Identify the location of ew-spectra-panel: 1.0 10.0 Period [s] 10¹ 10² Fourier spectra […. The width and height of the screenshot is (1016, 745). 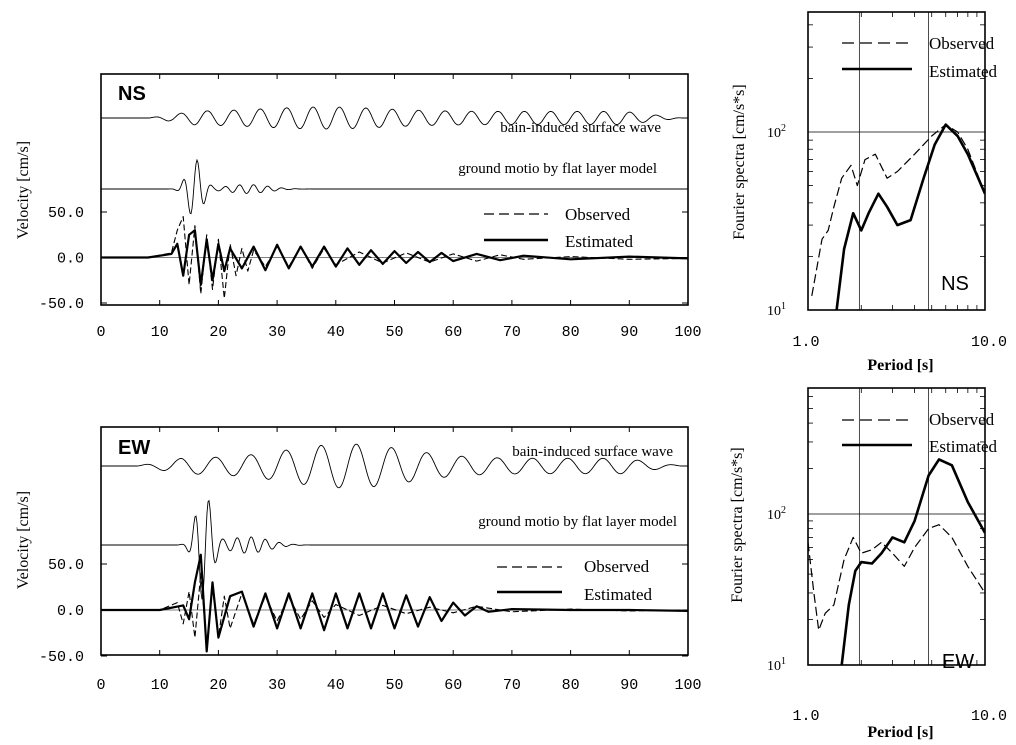
(868, 564).